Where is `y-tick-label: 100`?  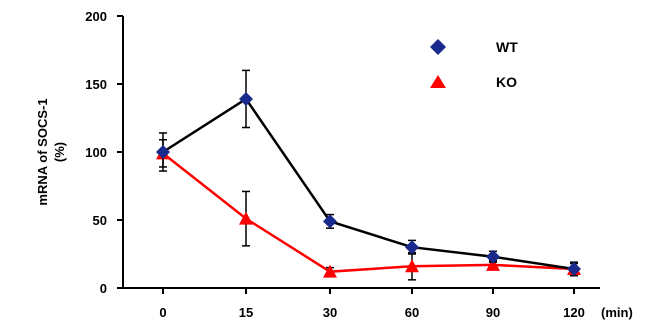 y-tick-label: 100 is located at coordinates (96, 152).